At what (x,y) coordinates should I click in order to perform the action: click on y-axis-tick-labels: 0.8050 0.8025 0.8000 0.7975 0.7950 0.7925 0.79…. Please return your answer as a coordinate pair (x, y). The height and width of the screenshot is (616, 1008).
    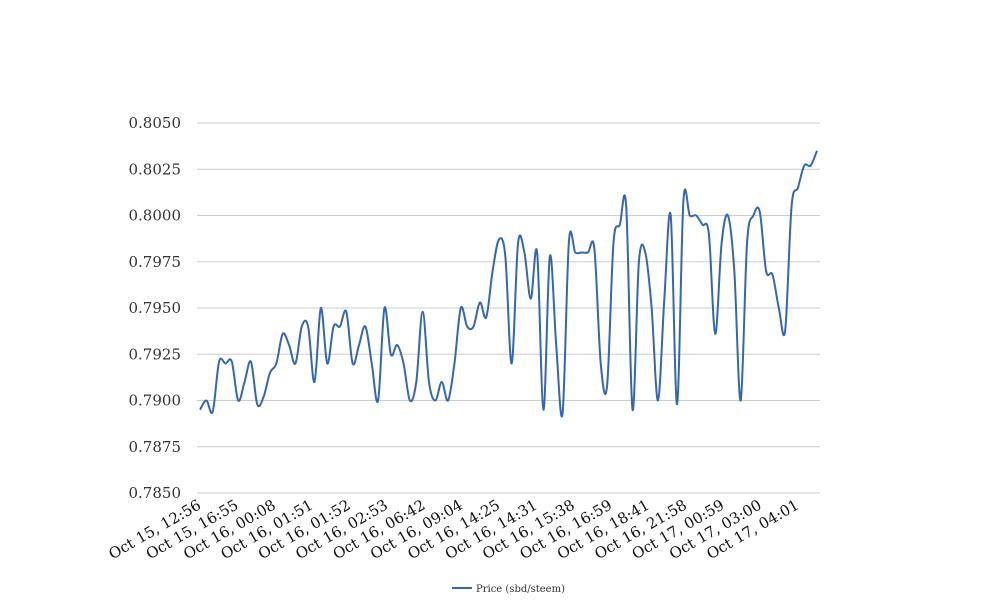
    Looking at the image, I should click on (155, 308).